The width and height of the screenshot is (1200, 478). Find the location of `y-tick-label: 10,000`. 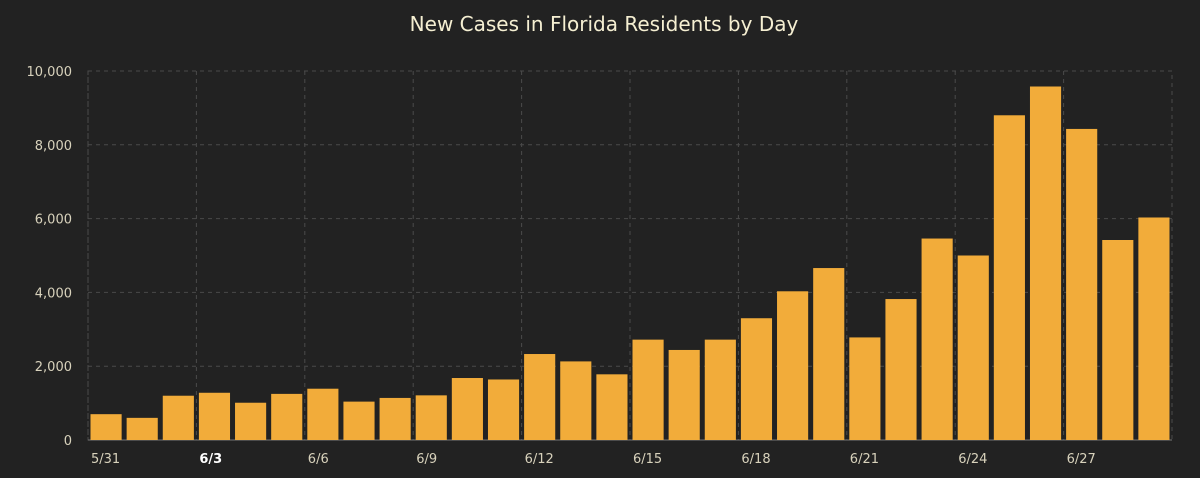

y-tick-label: 10,000 is located at coordinates (50, 72).